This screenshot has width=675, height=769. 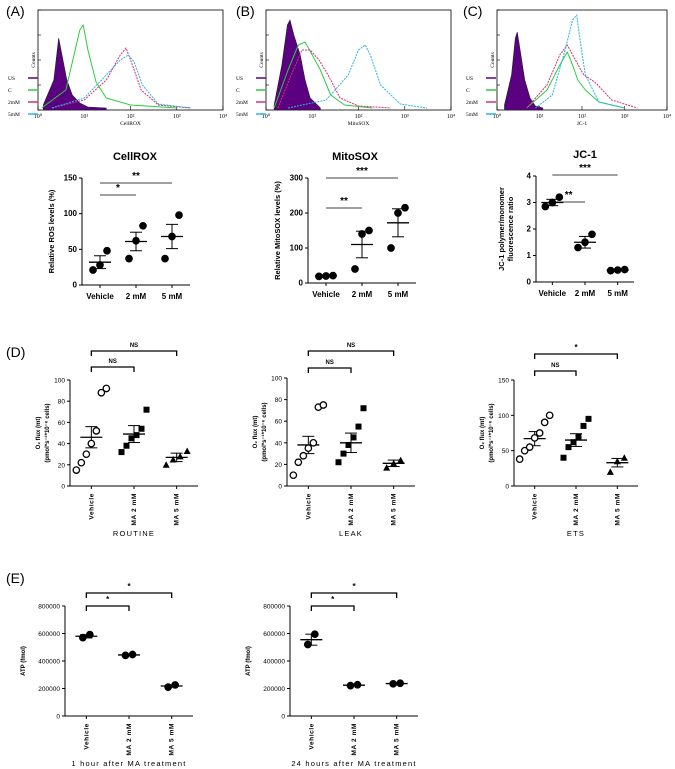 I want to click on y-tick-label: 0, so click(x=63, y=487).